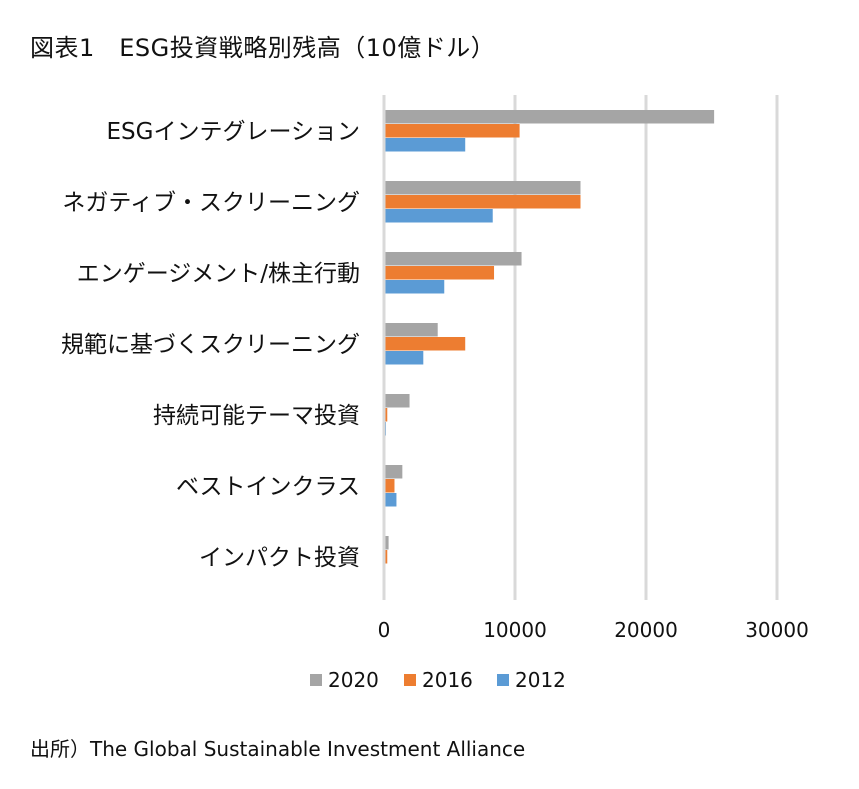 This screenshot has width=859, height=789. What do you see at coordinates (218, 274) in the screenshot?
I see `category-label: エンゲージメント/株主行動` at bounding box center [218, 274].